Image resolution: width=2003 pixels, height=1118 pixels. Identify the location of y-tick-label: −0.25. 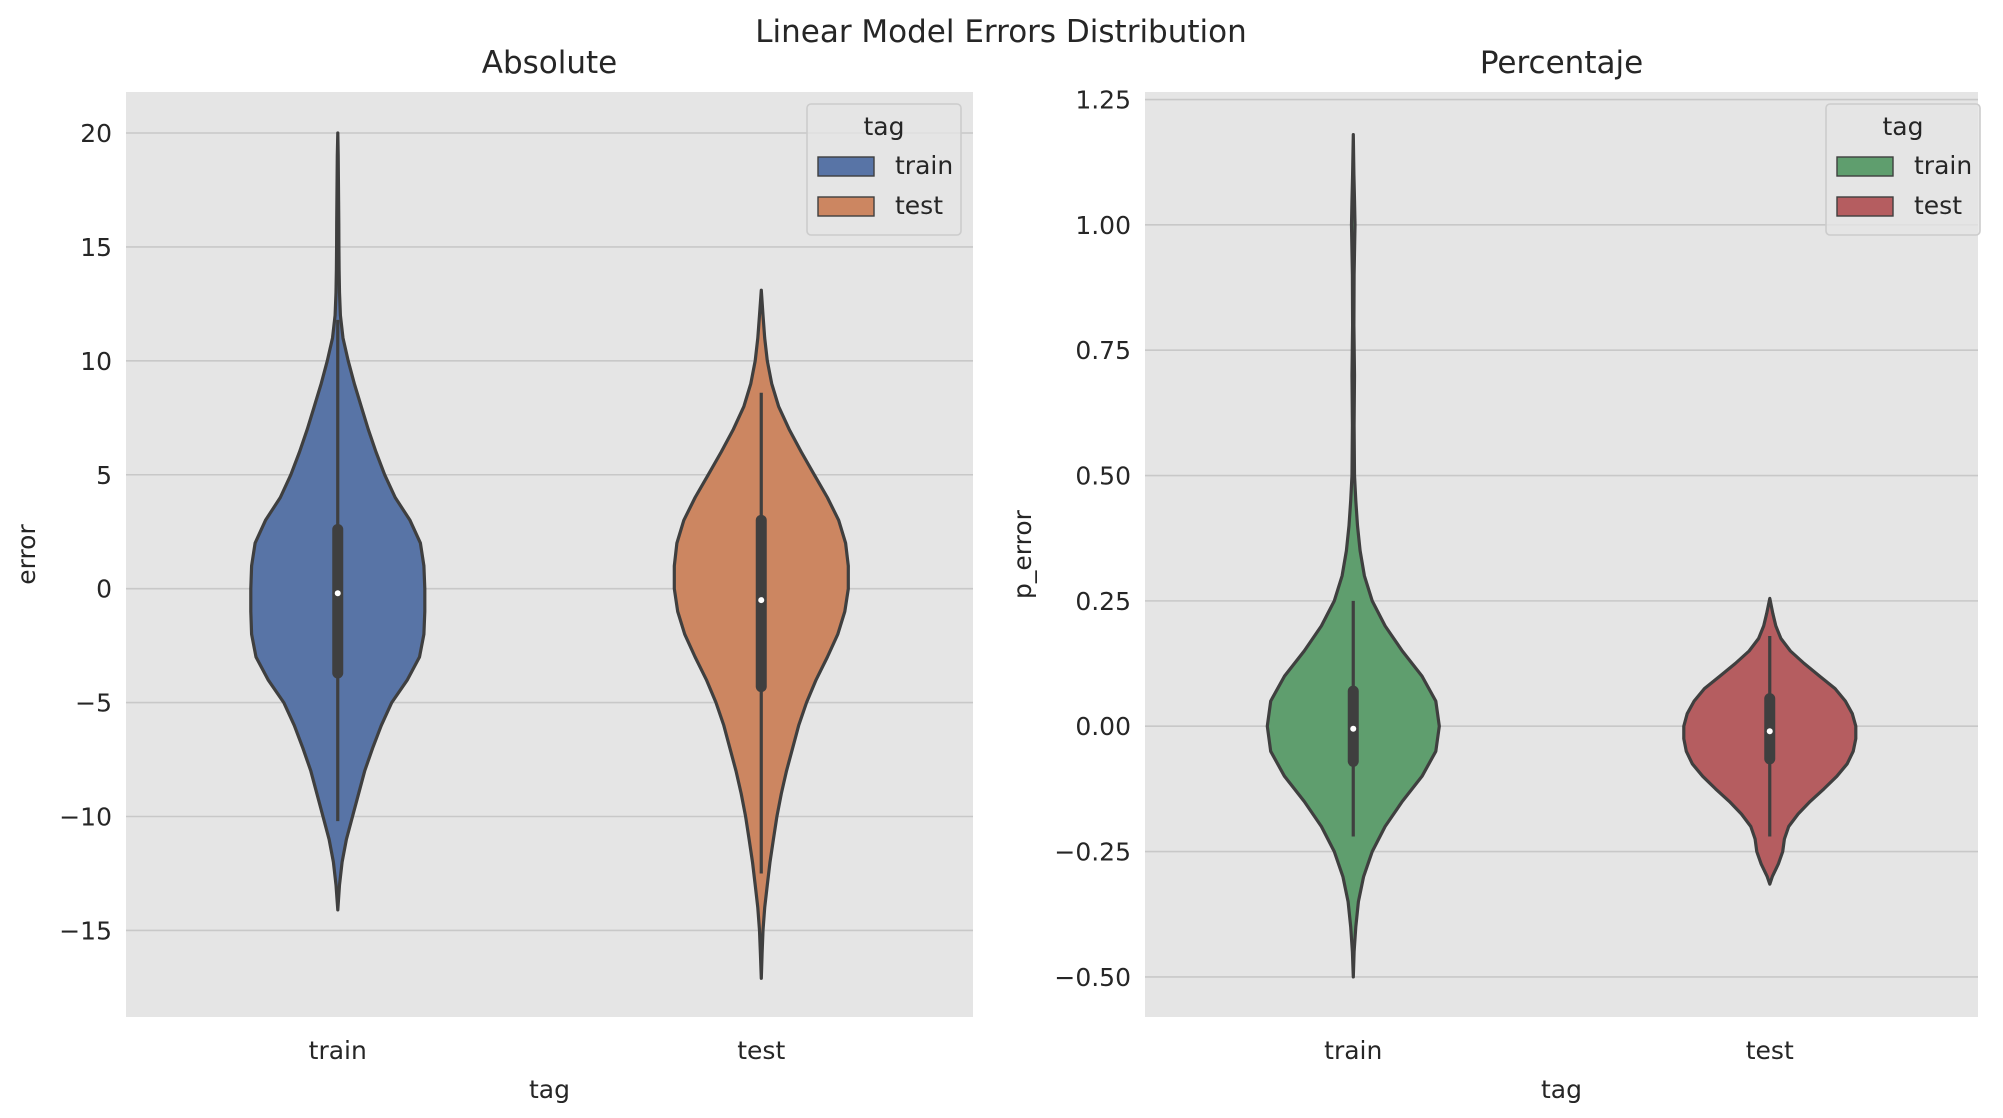
(1092, 852).